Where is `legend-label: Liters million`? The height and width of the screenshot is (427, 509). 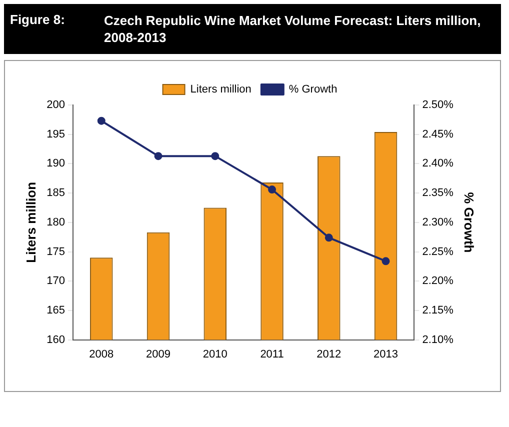
legend-label: Liters million is located at coordinates (221, 90).